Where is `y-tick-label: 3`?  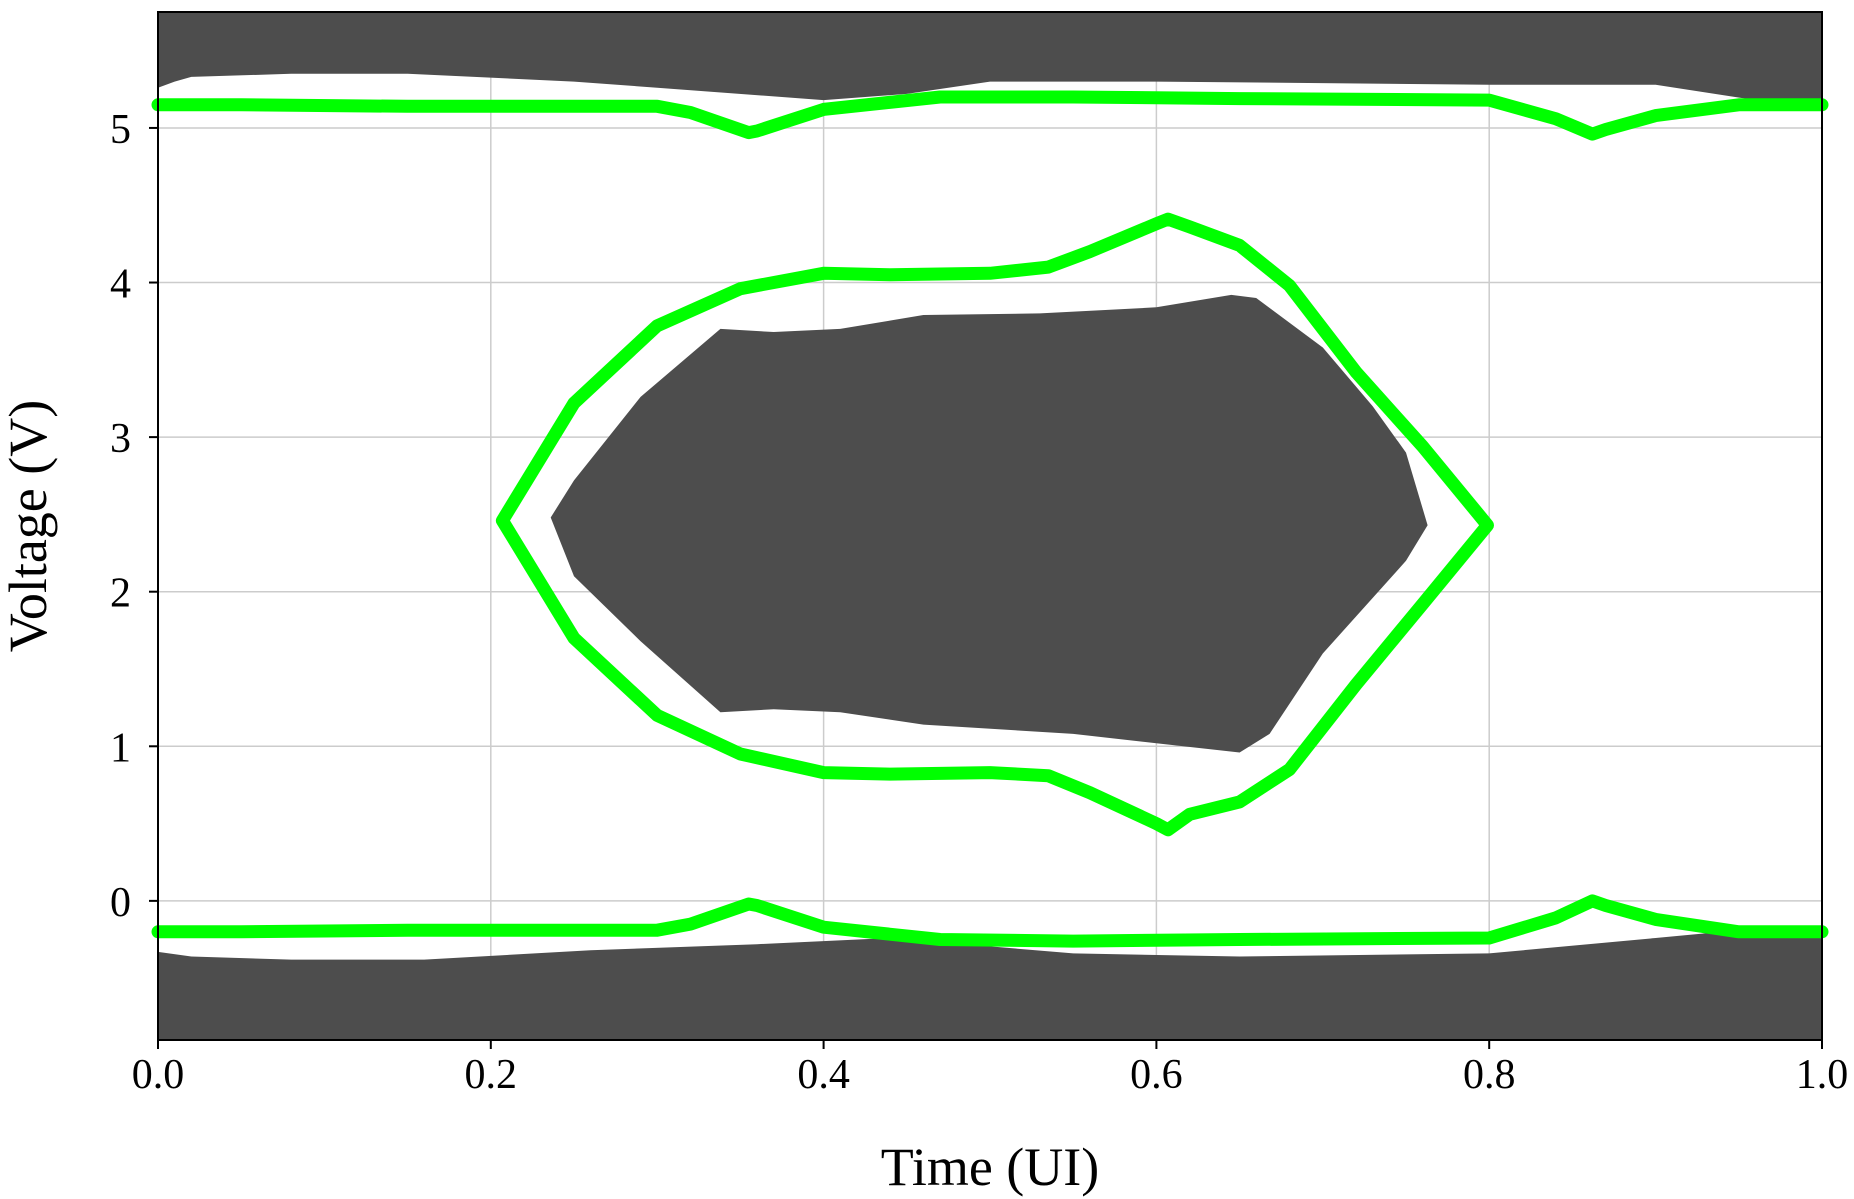
y-tick-label: 3 is located at coordinates (120, 439).